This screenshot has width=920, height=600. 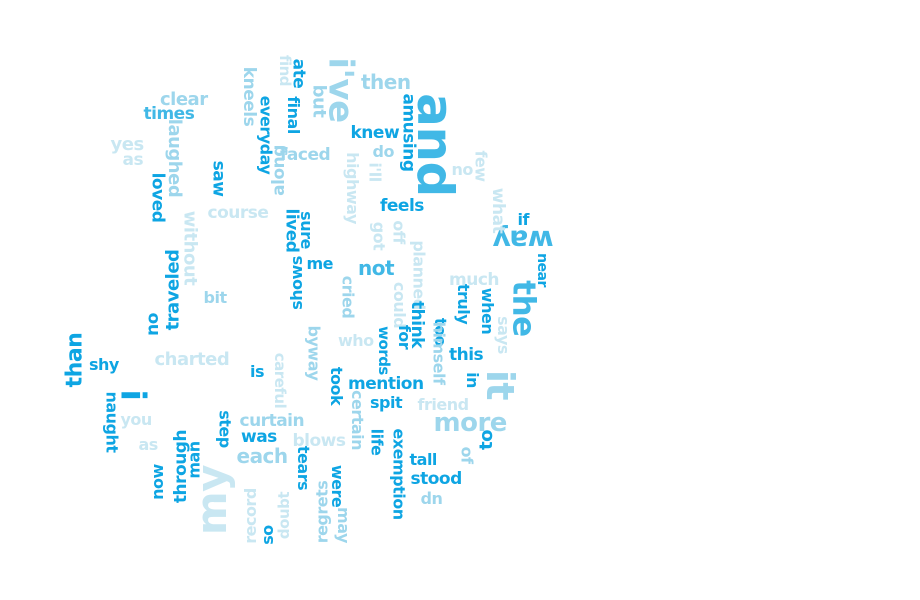 What do you see at coordinates (464, 304) in the screenshot?
I see `cloud-word: truly` at bounding box center [464, 304].